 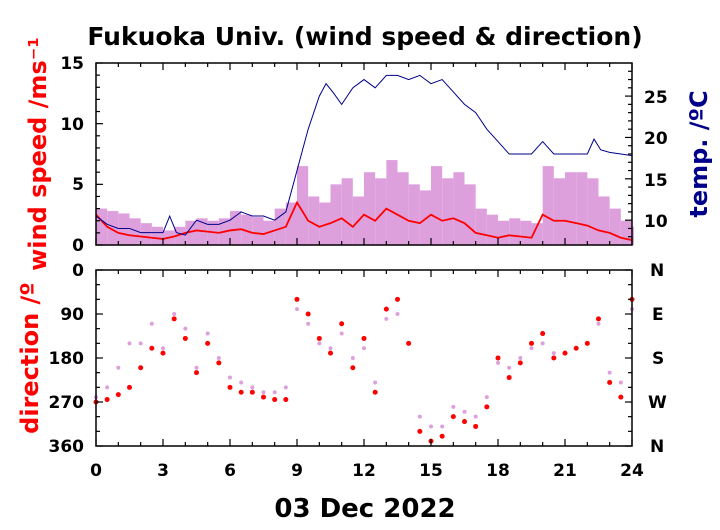 I want to click on y-tick-label: 15, so click(x=72, y=64).